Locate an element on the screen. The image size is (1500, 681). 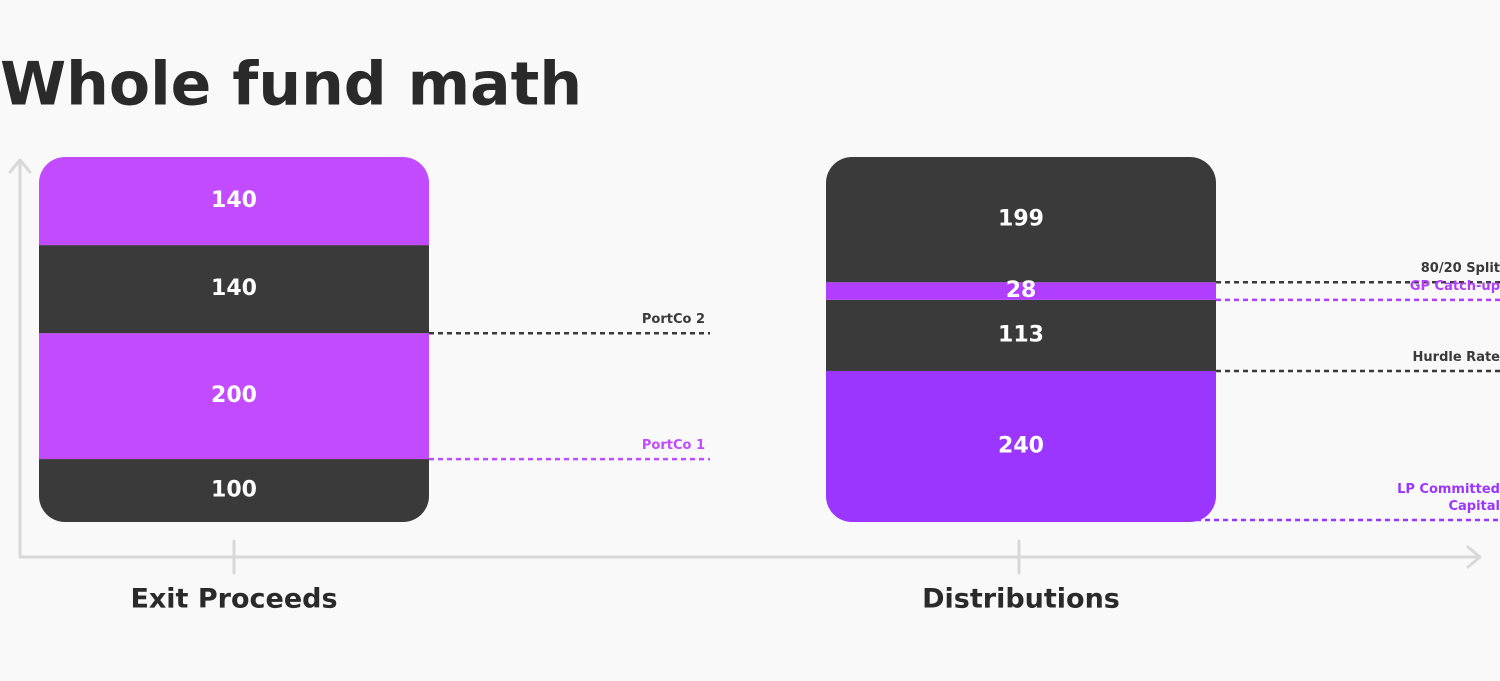
annotation-label: 80/20 Split is located at coordinates (1460, 269).